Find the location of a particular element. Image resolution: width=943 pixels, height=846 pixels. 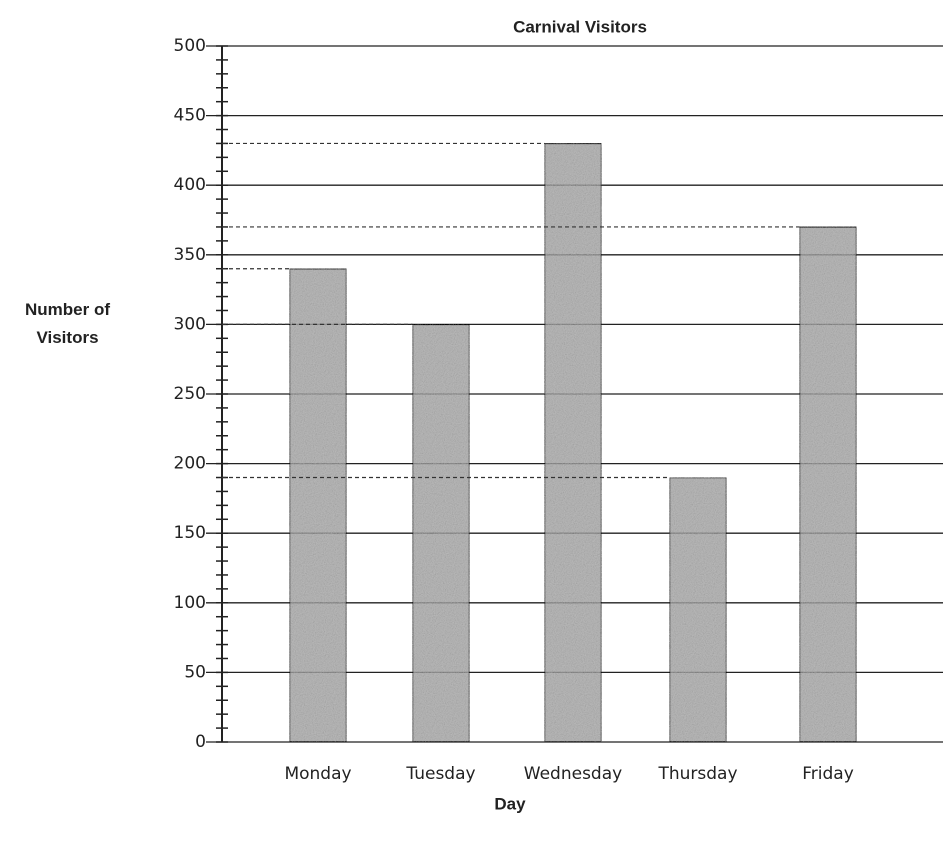

y-tick-label: 300 is located at coordinates (190, 324).